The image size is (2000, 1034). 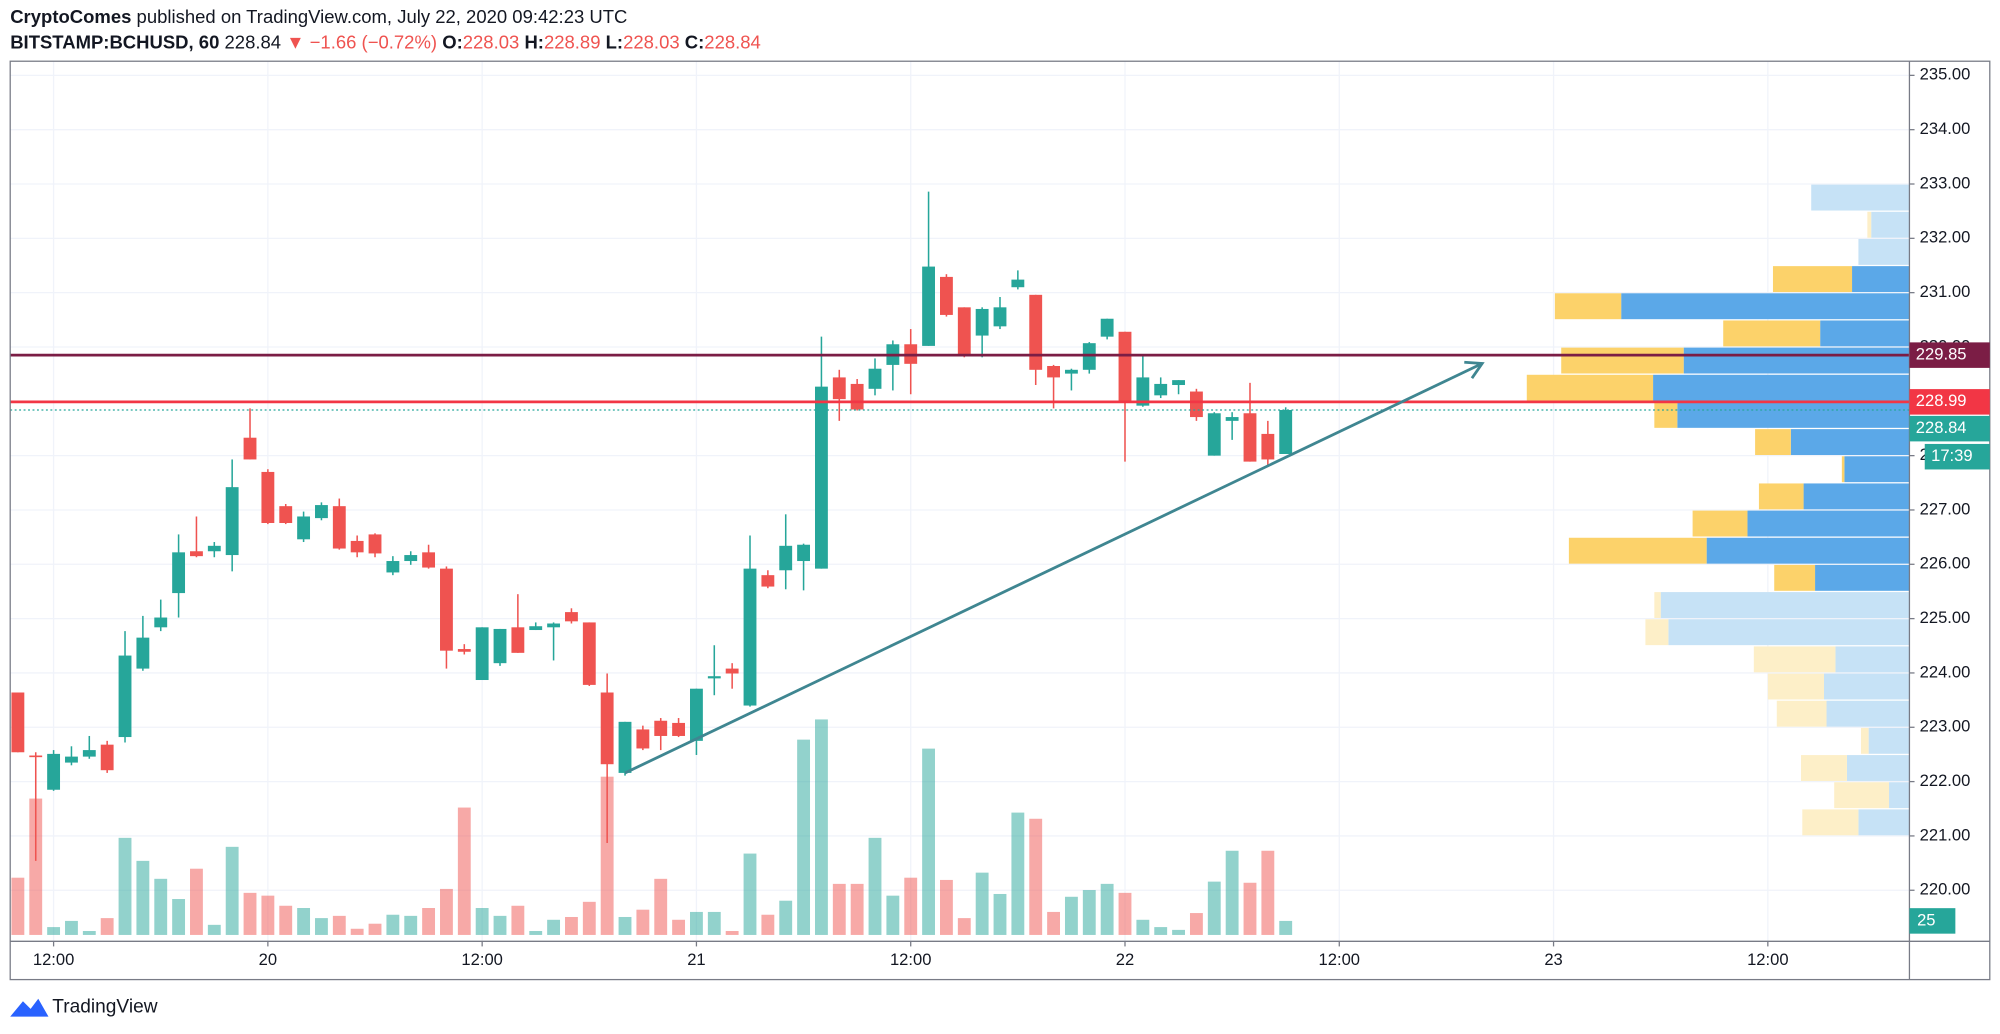 I want to click on volume-profile, so click(x=1718, y=510).